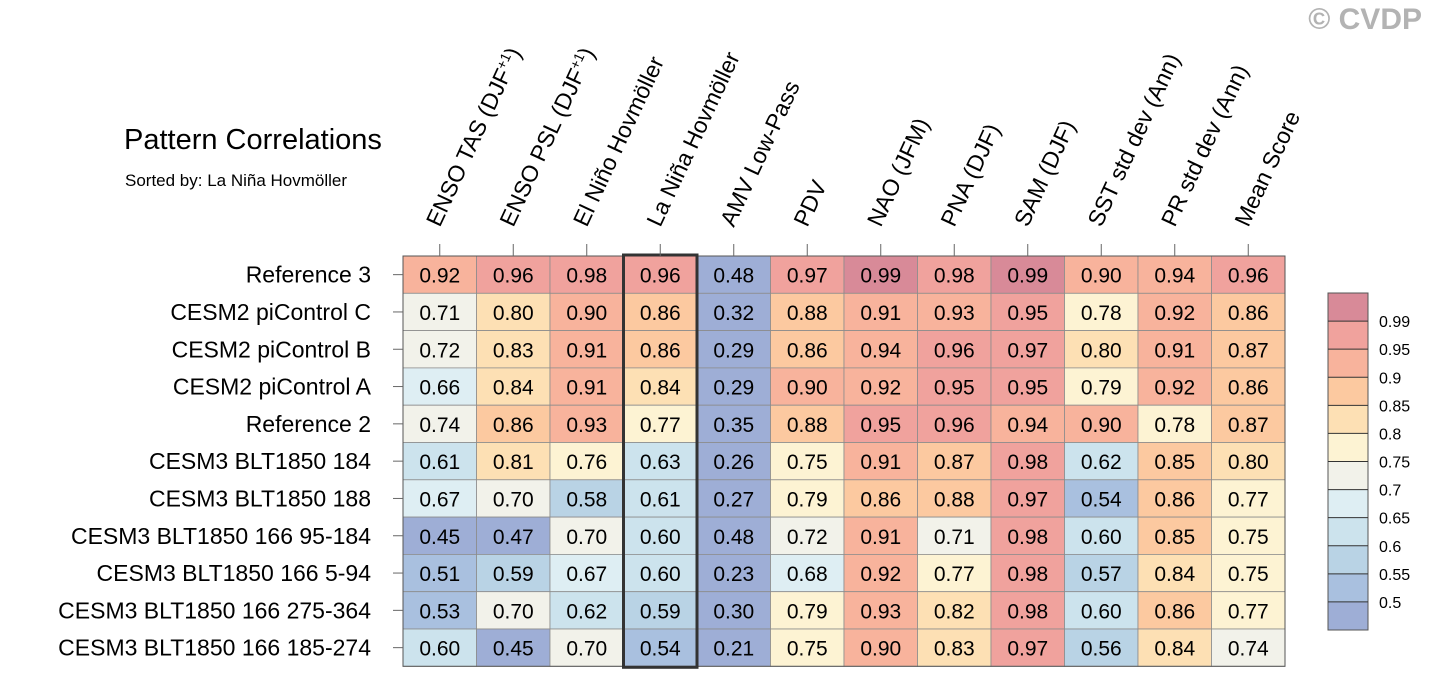 Image resolution: width=1436 pixels, height=689 pixels. Describe the element at coordinates (1394, 322) in the screenshot. I see `colorbar-label: 0.99` at that location.